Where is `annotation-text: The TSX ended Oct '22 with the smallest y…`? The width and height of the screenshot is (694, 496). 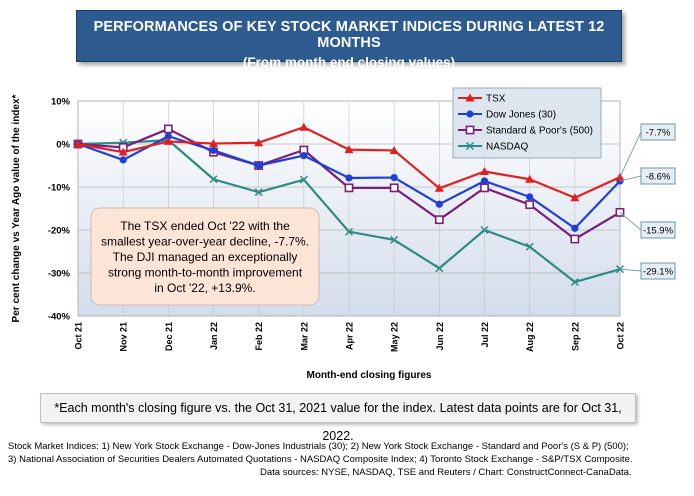 annotation-text: The TSX ended Oct '22 with the smallest y… is located at coordinates (205, 257).